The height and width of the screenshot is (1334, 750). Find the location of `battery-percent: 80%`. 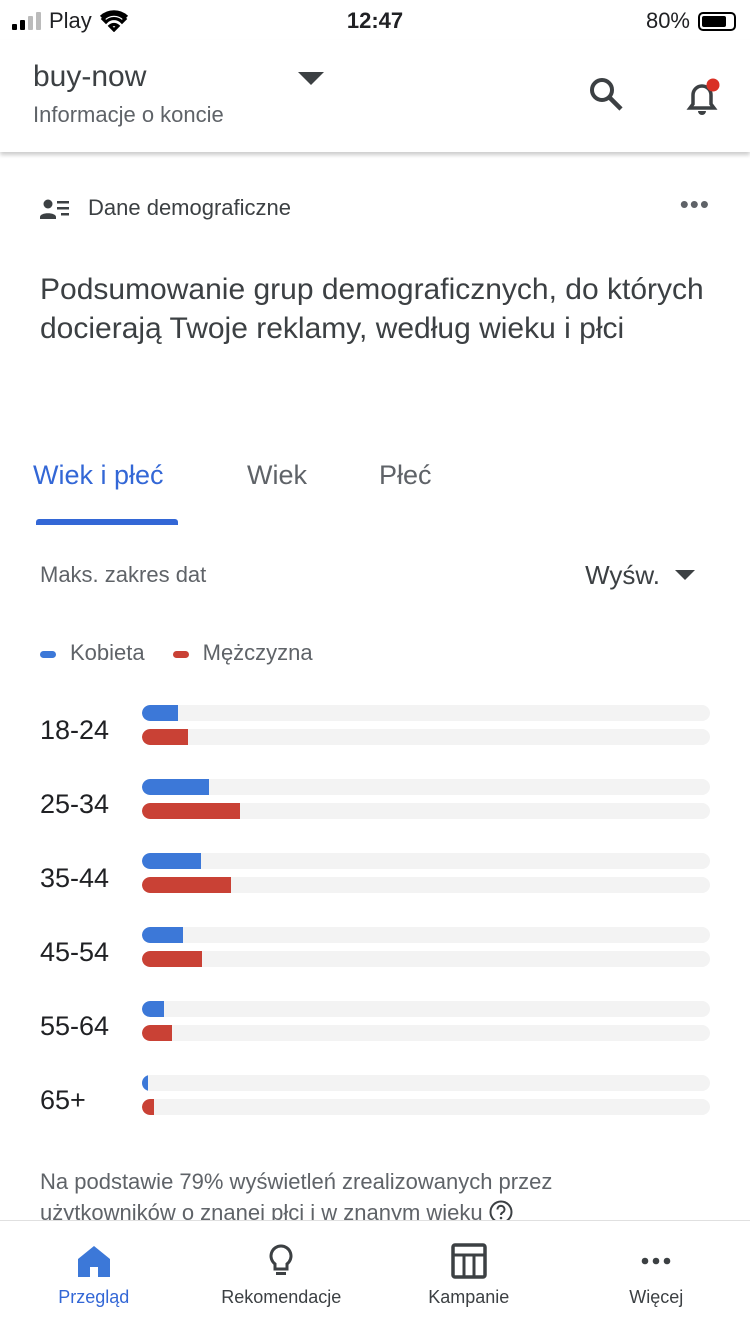

battery-percent: 80% is located at coordinates (667, 20).